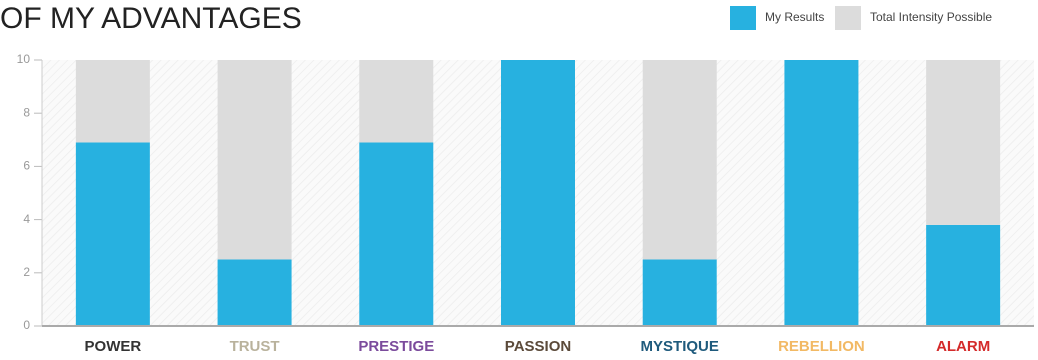 The height and width of the screenshot is (360, 1038). What do you see at coordinates (538, 346) in the screenshot?
I see `x-tick-label: PASSION` at bounding box center [538, 346].